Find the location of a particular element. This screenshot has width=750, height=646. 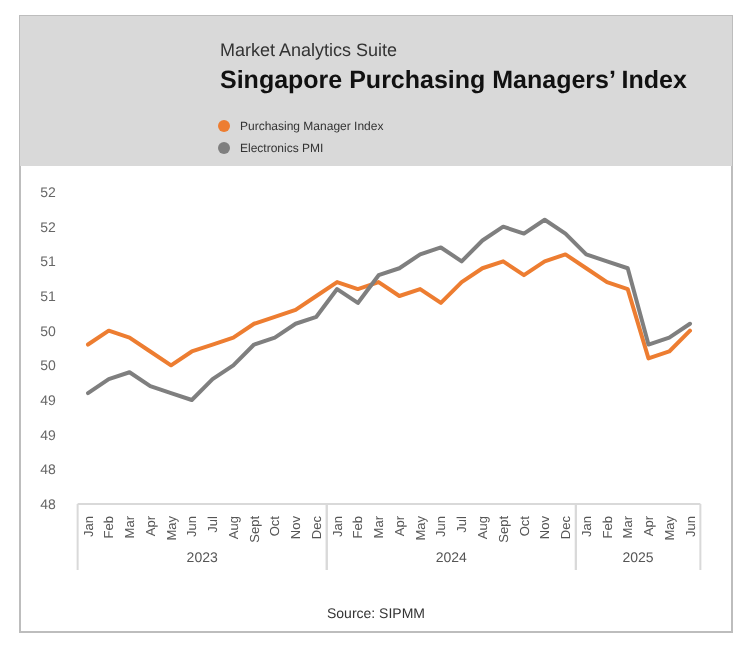

chart-subtitle: Market Analytics Suite is located at coordinates (309, 50).